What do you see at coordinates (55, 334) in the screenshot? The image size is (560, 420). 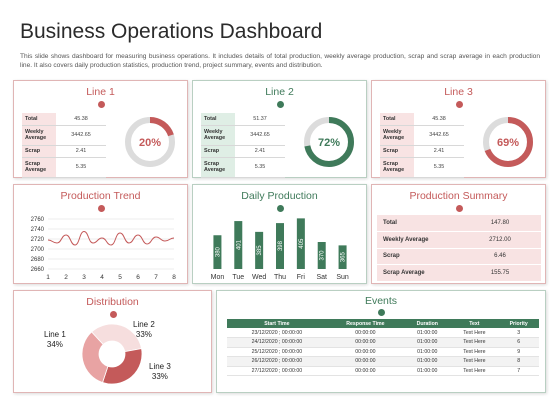 I see `pie-label-name: Line 1` at bounding box center [55, 334].